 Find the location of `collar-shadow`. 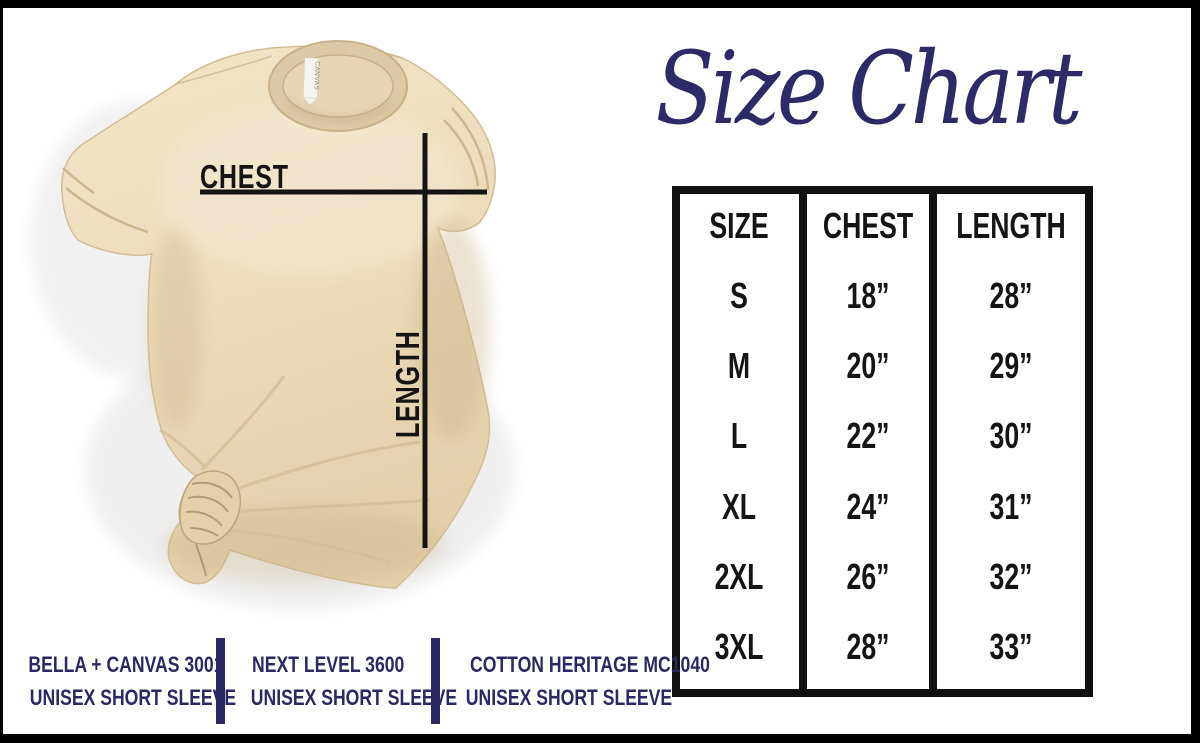

collar-shadow is located at coordinates (339, 111).